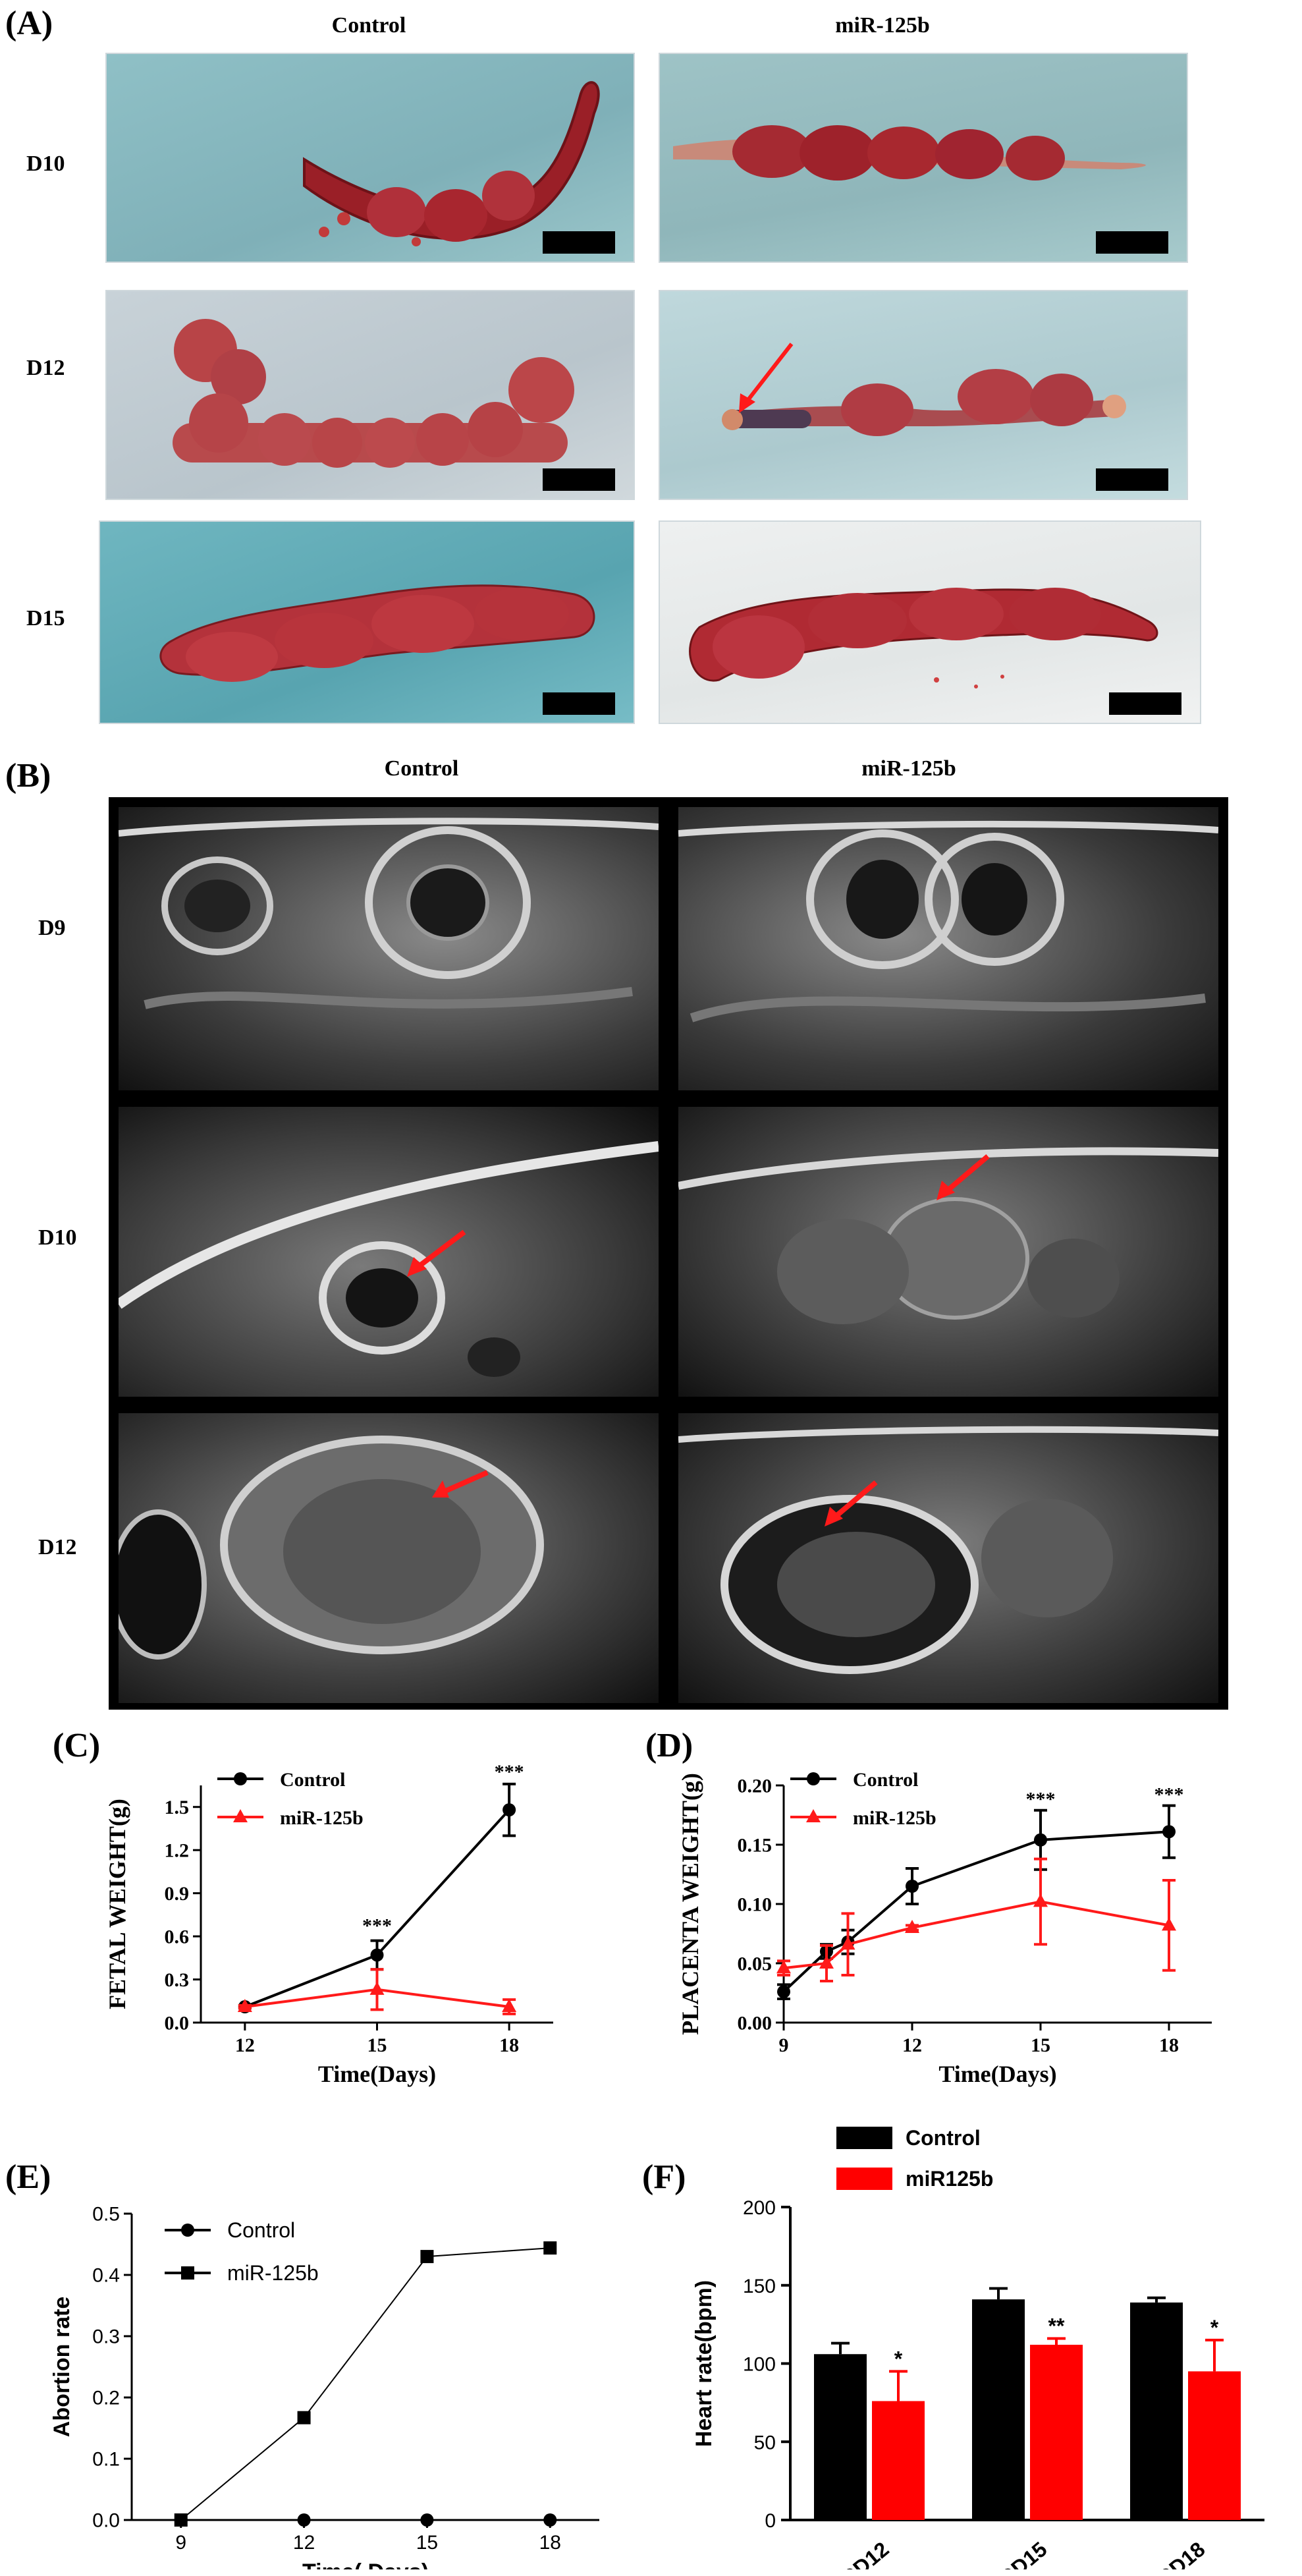 The height and width of the screenshot is (2576, 1302). I want to click on ultrasound-mir-d9, so click(948, 948).